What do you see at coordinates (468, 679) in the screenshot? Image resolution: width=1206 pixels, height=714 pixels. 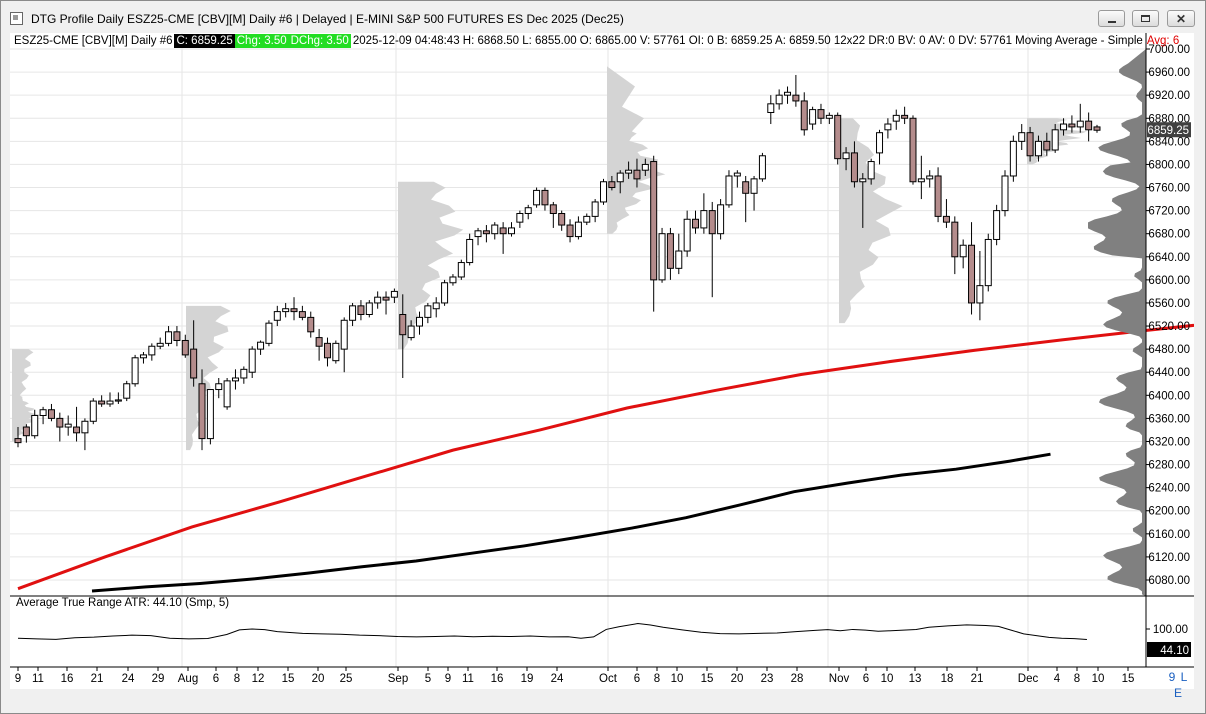 I see `time-tick-label: 11` at bounding box center [468, 679].